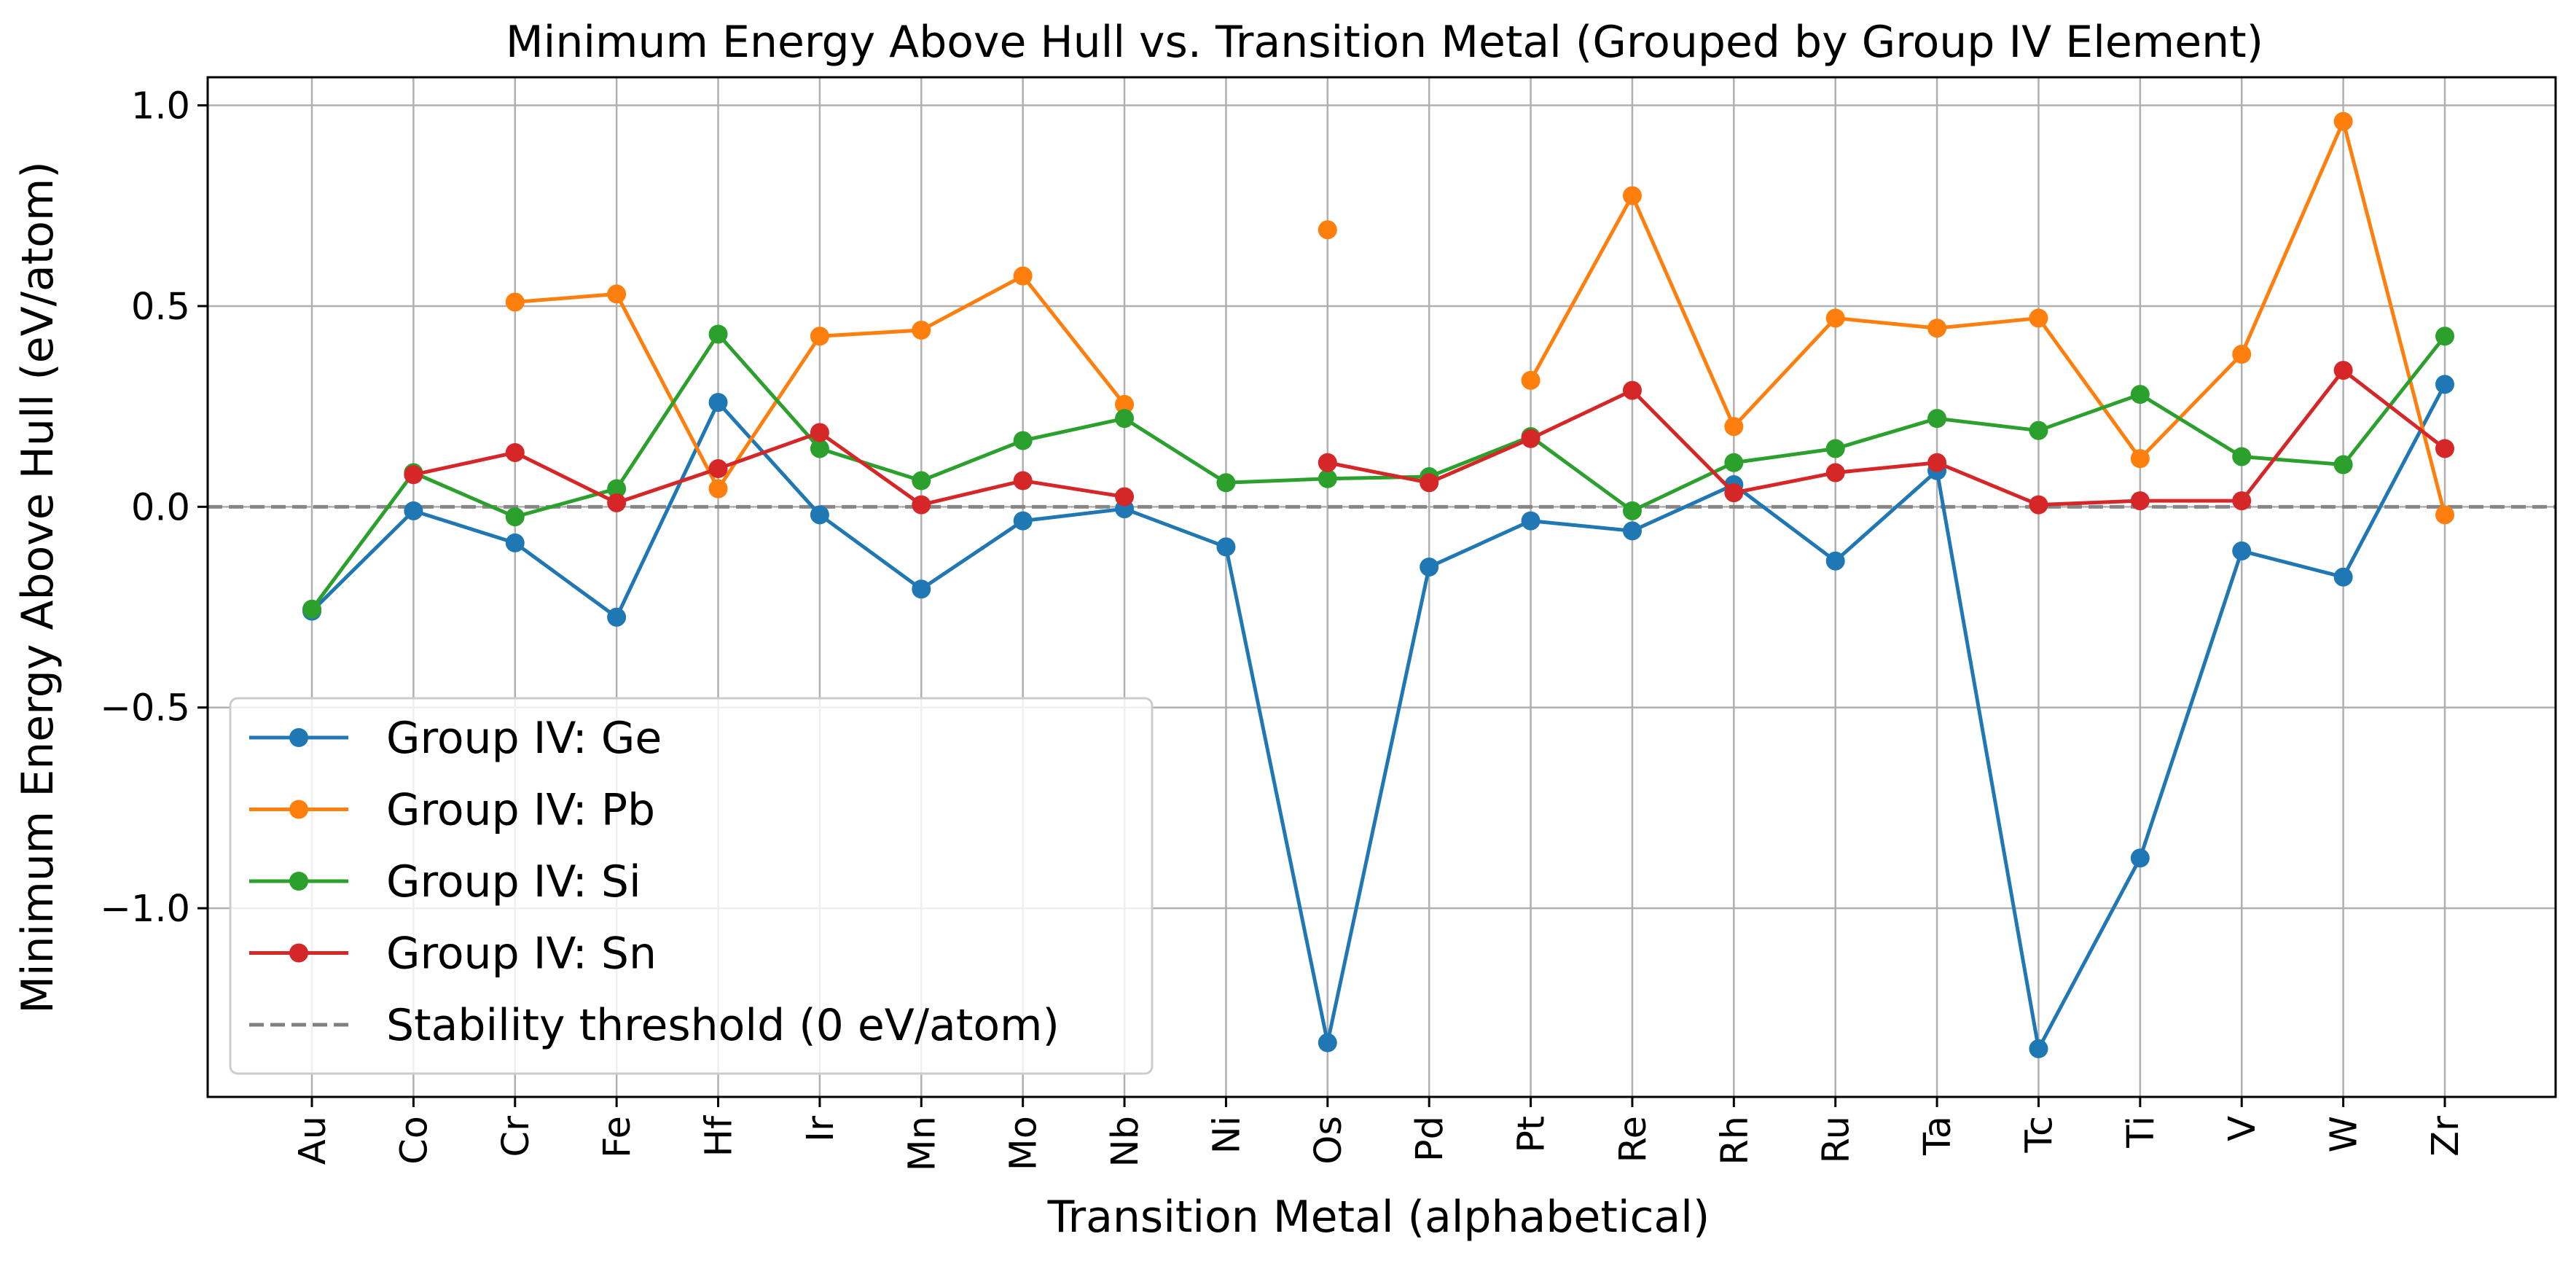  I want to click on x-tick-label: Co, so click(414, 1140).